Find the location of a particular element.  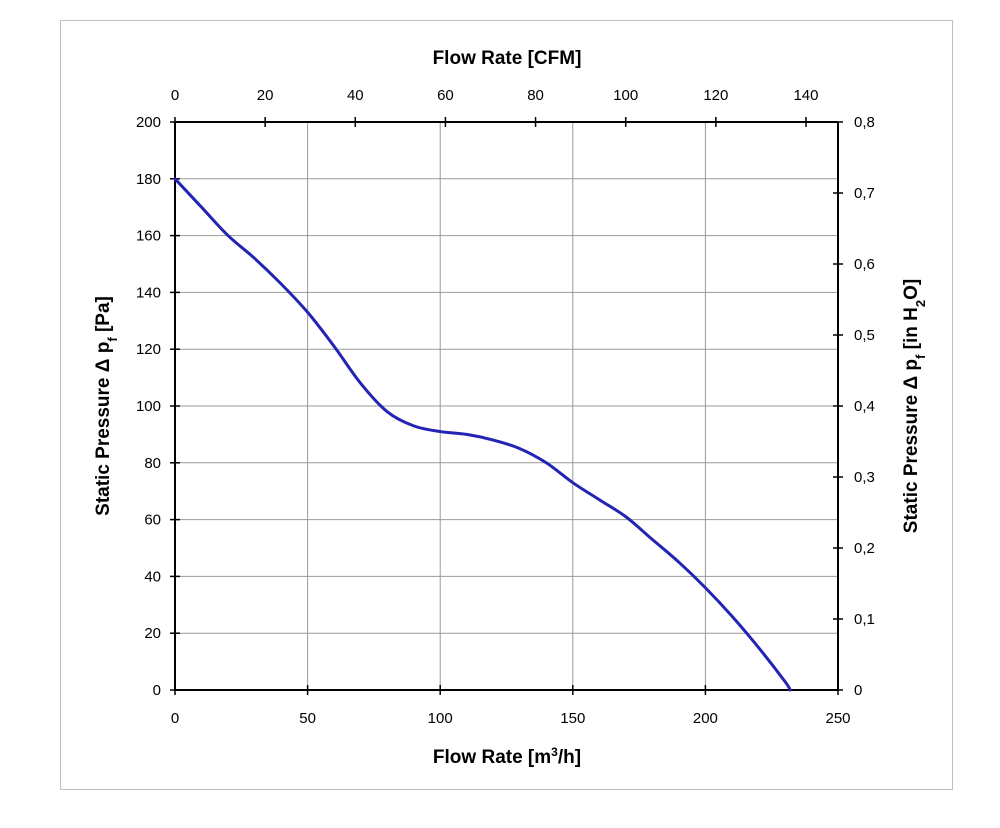

y2-tick-label: 0,4 is located at coordinates (864, 406).